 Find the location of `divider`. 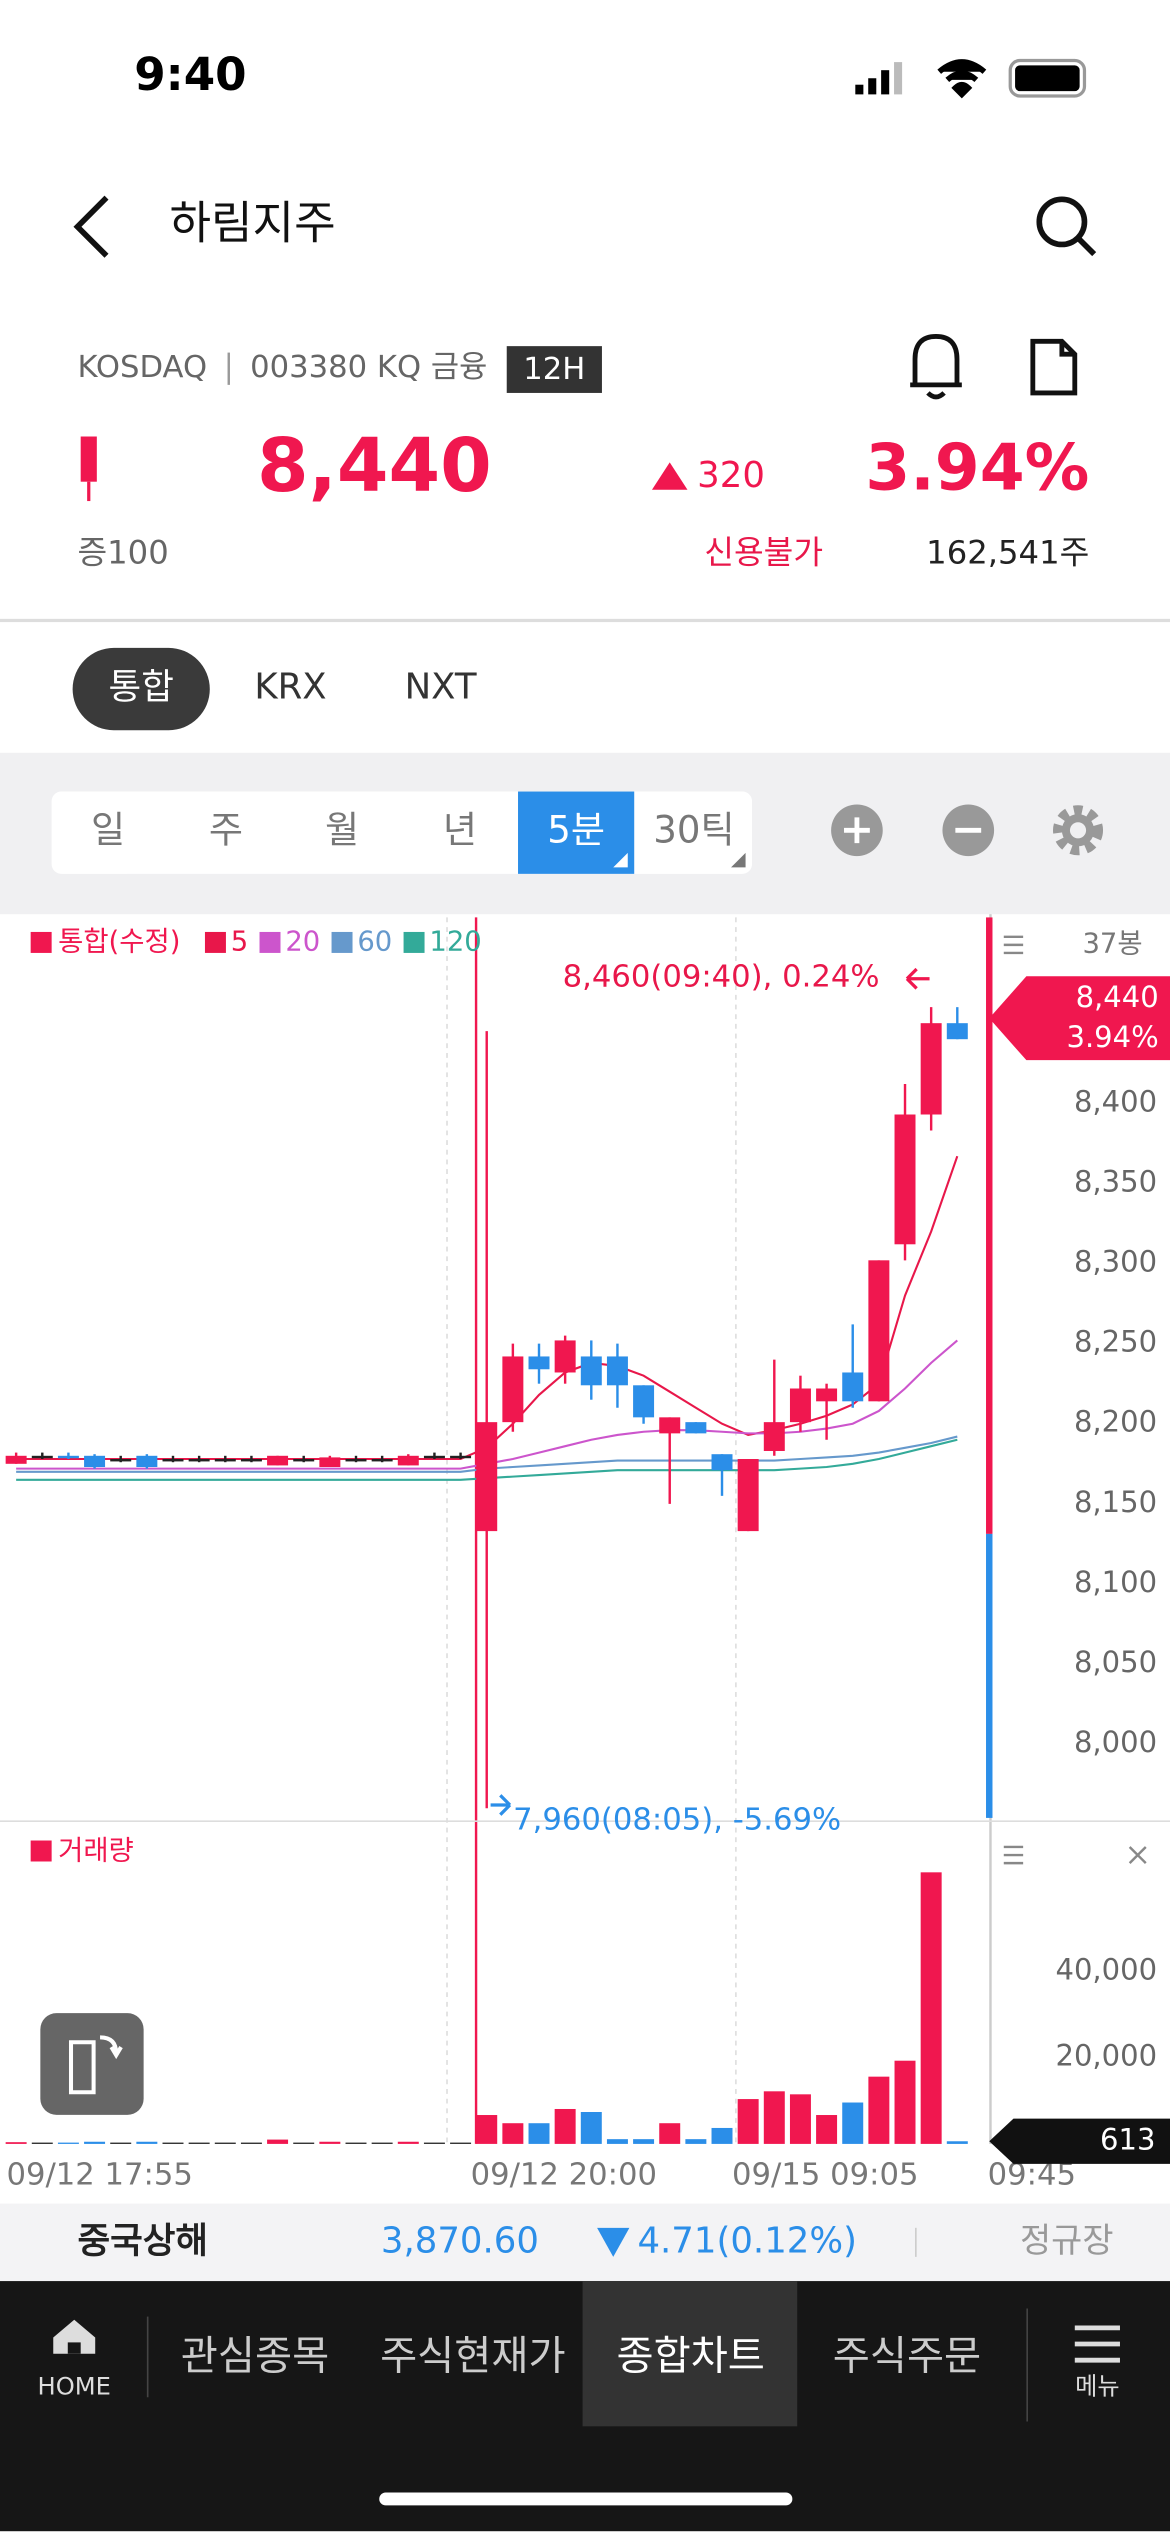

divider is located at coordinates (585, 620).